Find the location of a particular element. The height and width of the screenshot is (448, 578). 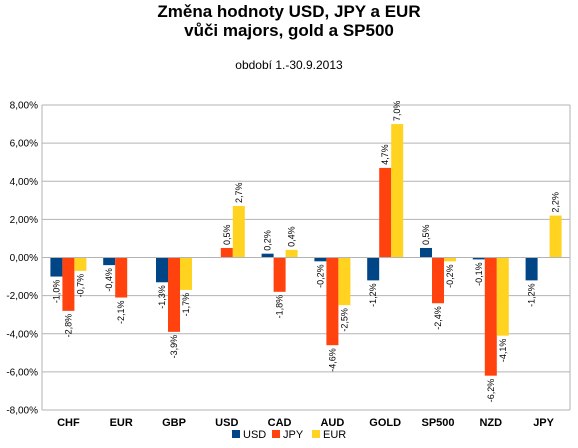

y-tick-label: 6,00% is located at coordinates (24, 144).